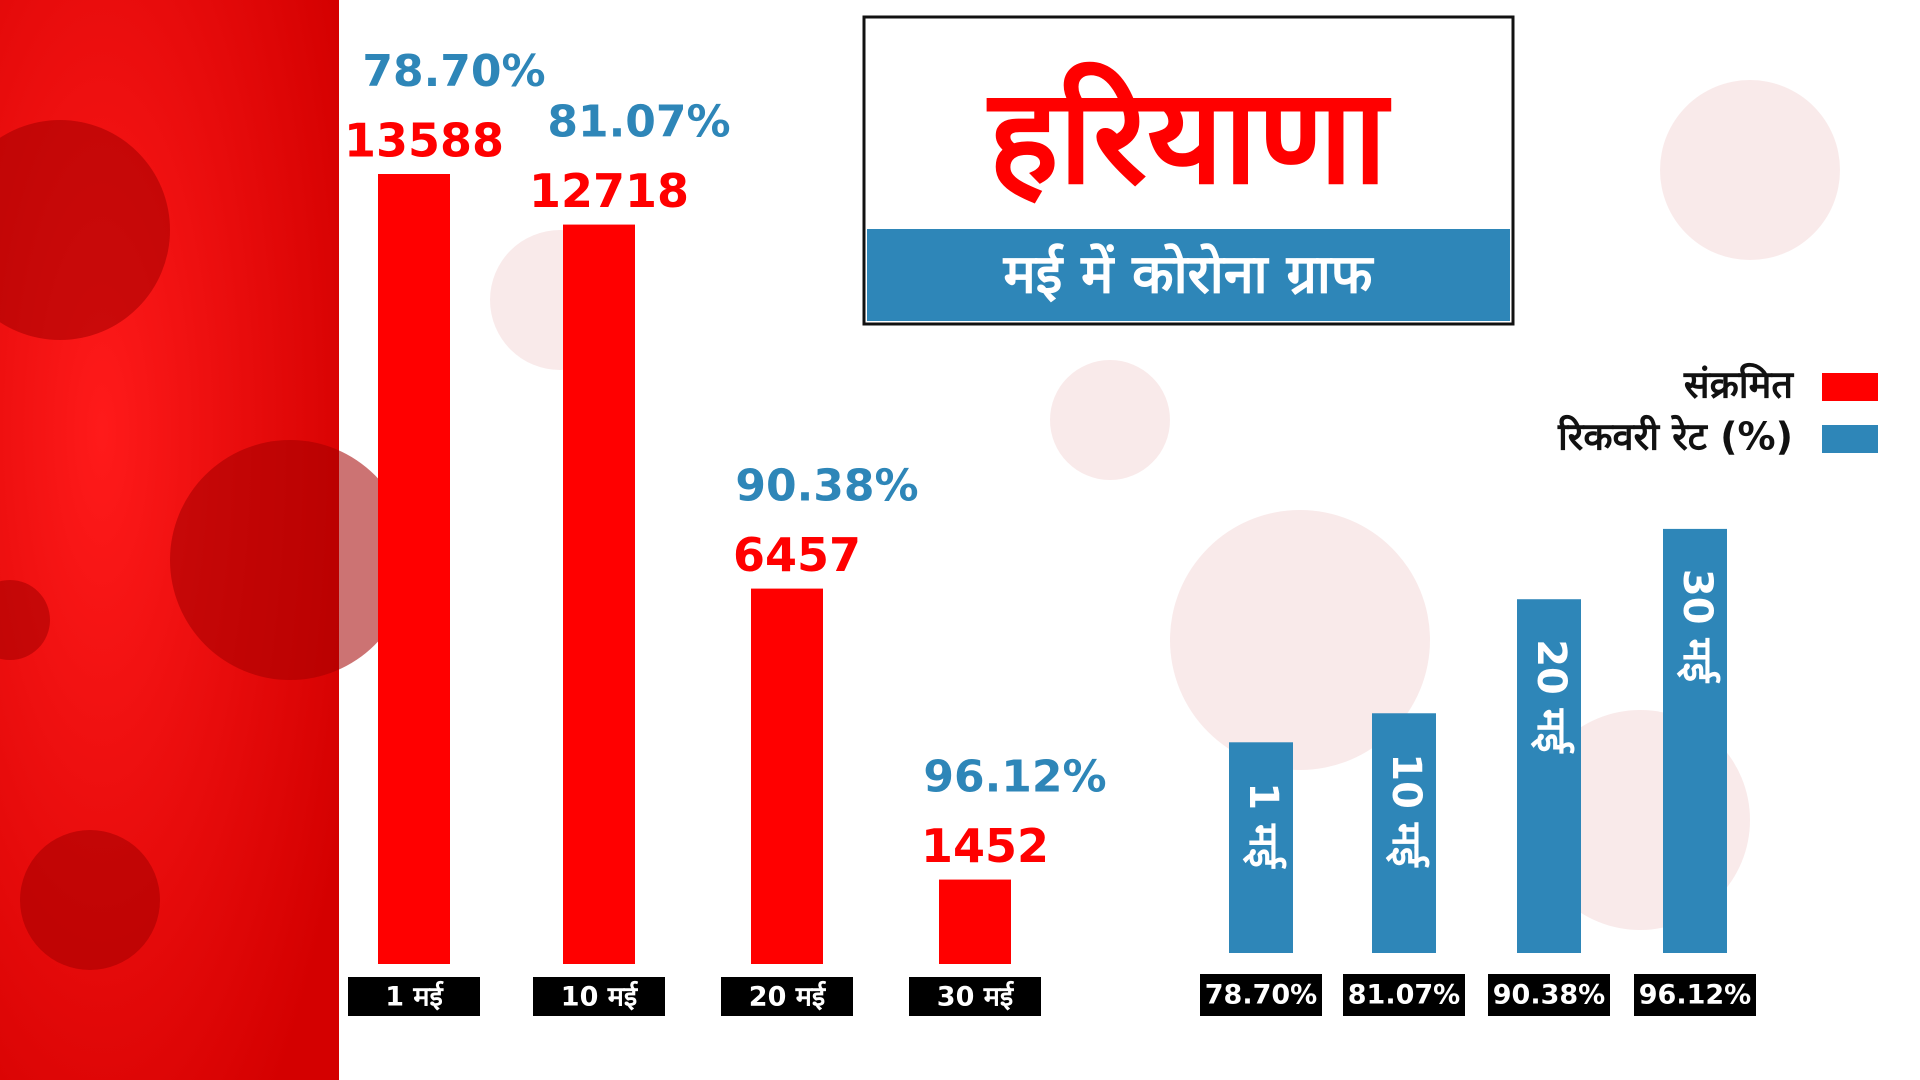 The height and width of the screenshot is (1080, 1920). Describe the element at coordinates (609, 191) in the screenshot. I see `value-label: 12718` at that location.